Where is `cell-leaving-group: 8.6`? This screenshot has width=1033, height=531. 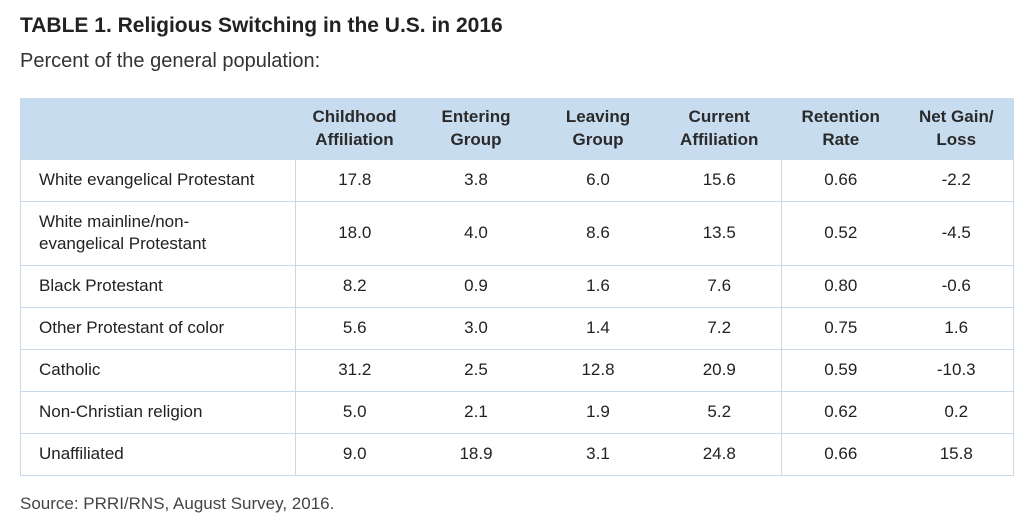
cell-leaving-group: 8.6 is located at coordinates (598, 232).